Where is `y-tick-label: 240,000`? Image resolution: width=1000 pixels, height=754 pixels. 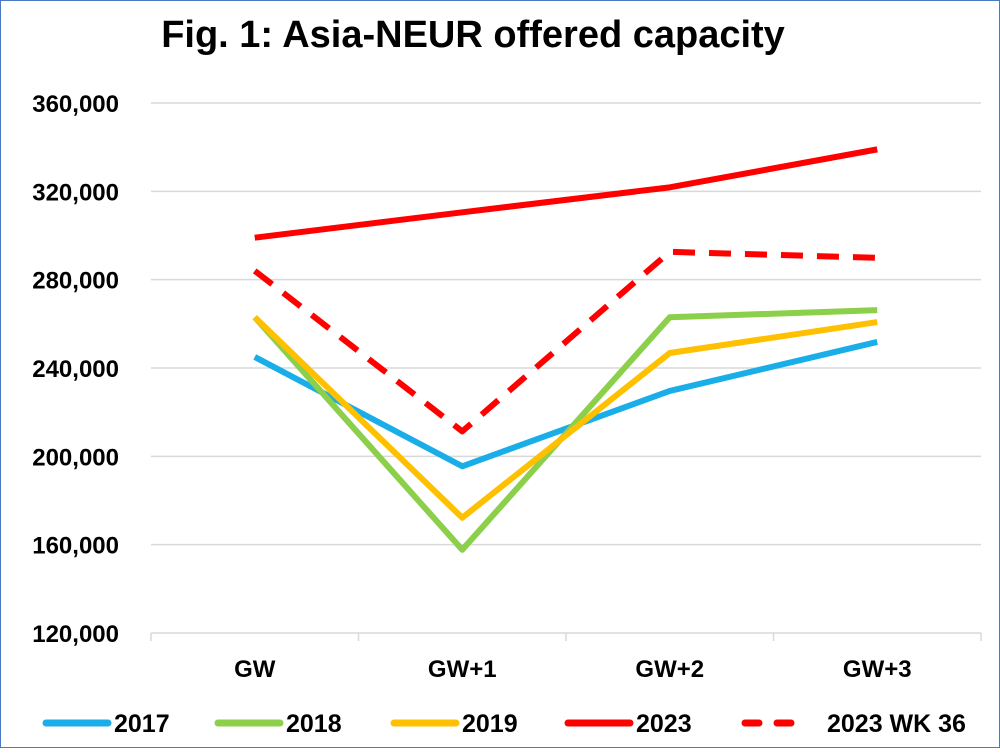
y-tick-label: 240,000 is located at coordinates (75, 369).